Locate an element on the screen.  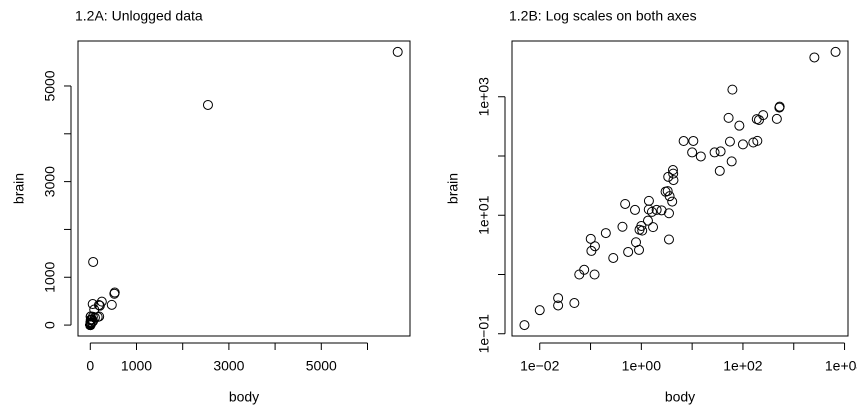
x-tick-label: 3000 is located at coordinates (228, 366).